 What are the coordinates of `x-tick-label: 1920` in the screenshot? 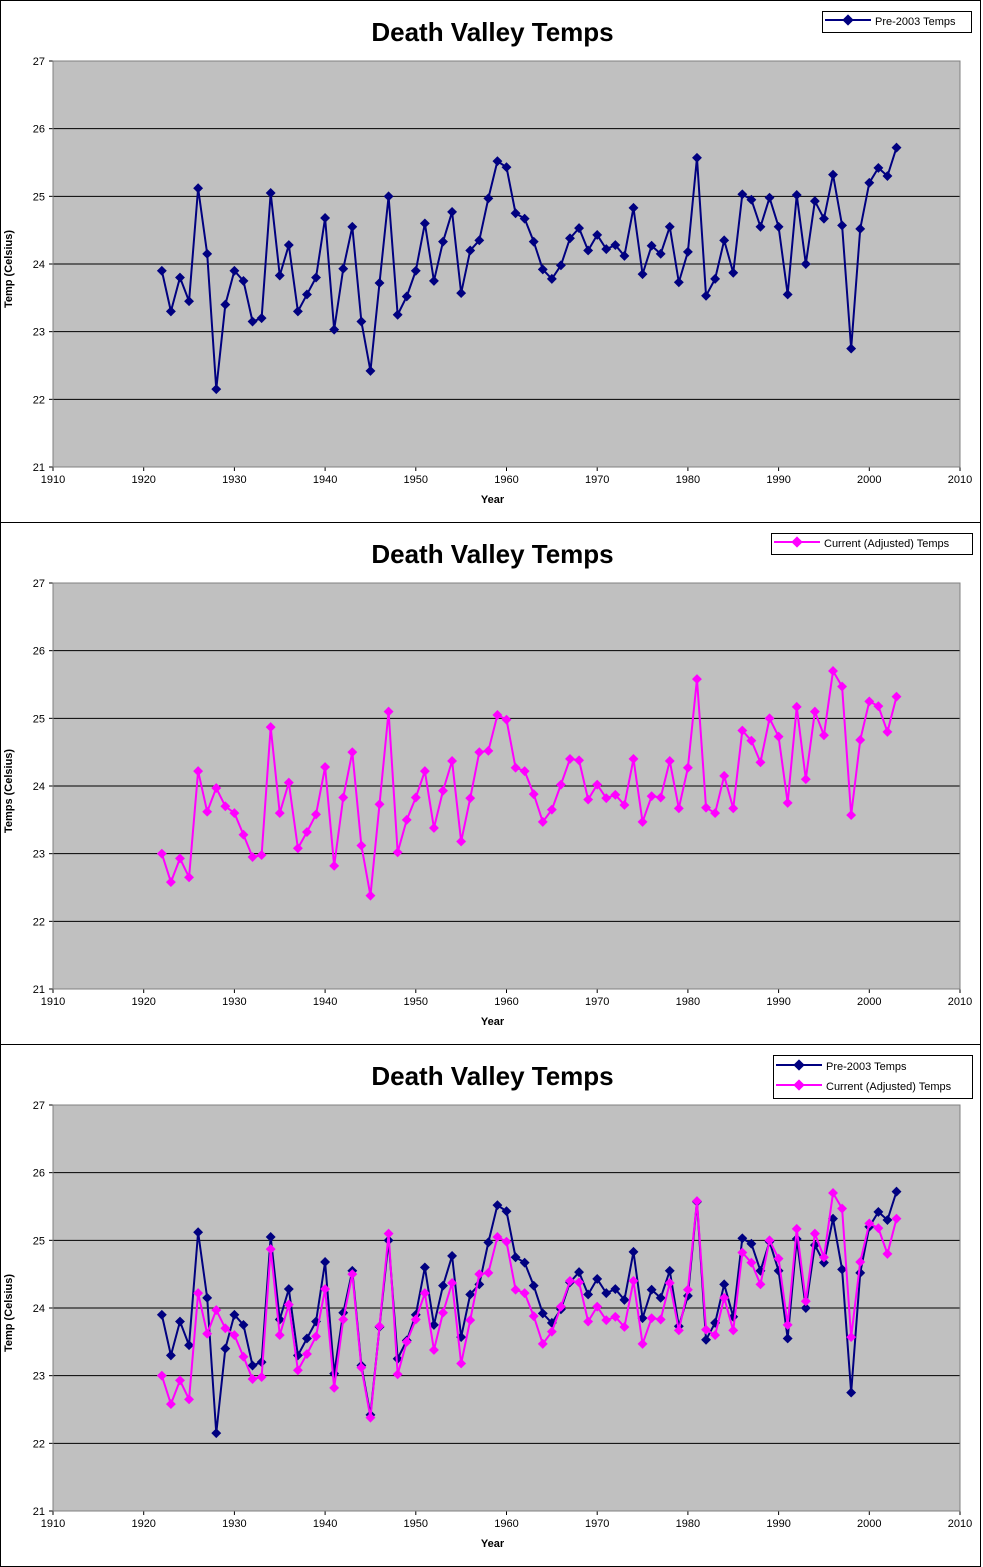 It's located at (143, 480).